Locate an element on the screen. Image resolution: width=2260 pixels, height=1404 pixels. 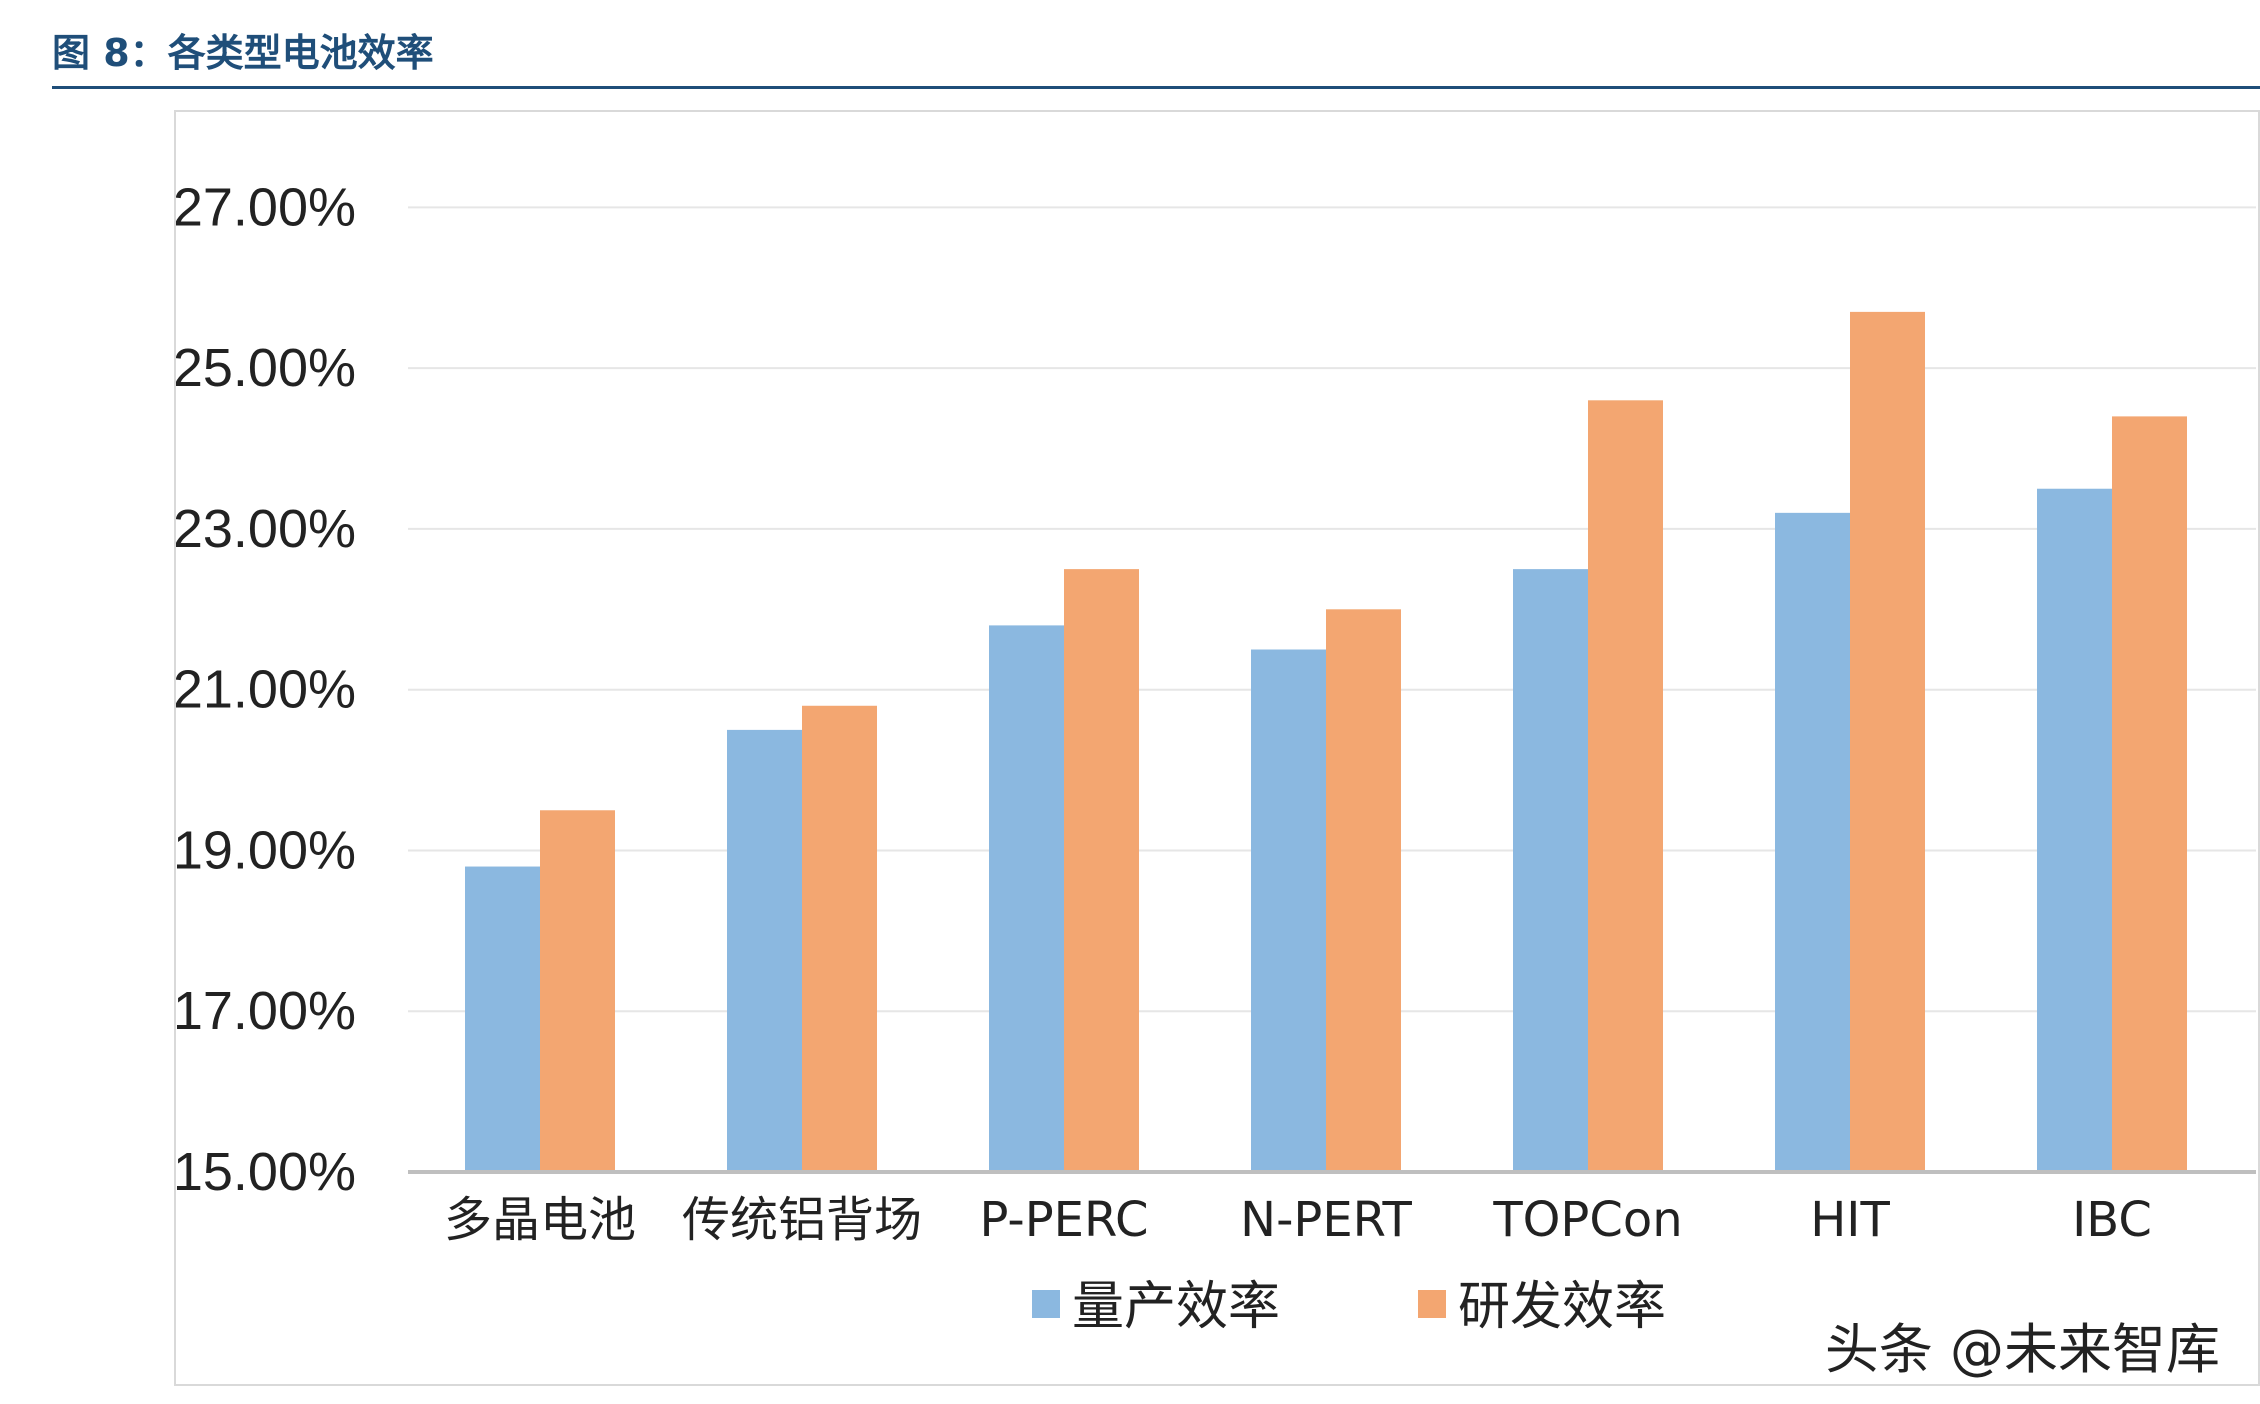
x-tick-label: 多晶电池 is located at coordinates (540, 1220).